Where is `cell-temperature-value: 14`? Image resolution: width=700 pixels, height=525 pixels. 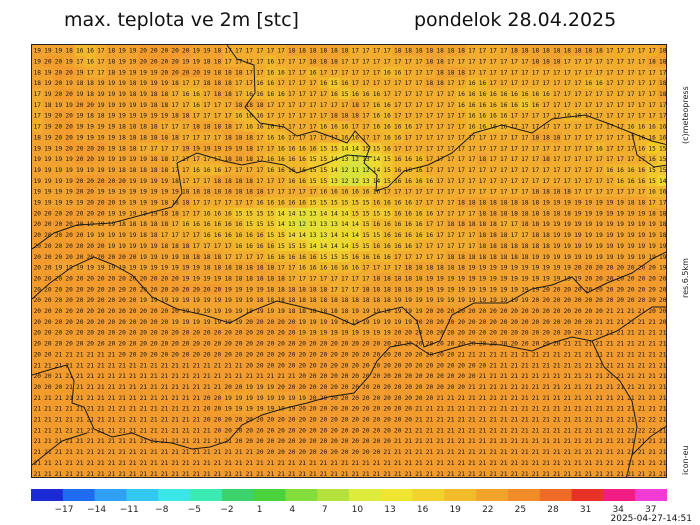
cell-temperature-value: 14 is located at coordinates (334, 235).